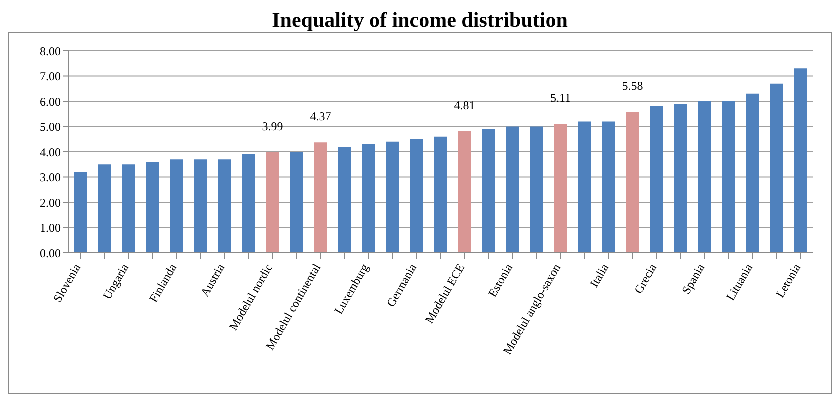 This screenshot has height=406, width=840. Describe the element at coordinates (50, 177) in the screenshot. I see `y-tick-label: 3.00` at that location.